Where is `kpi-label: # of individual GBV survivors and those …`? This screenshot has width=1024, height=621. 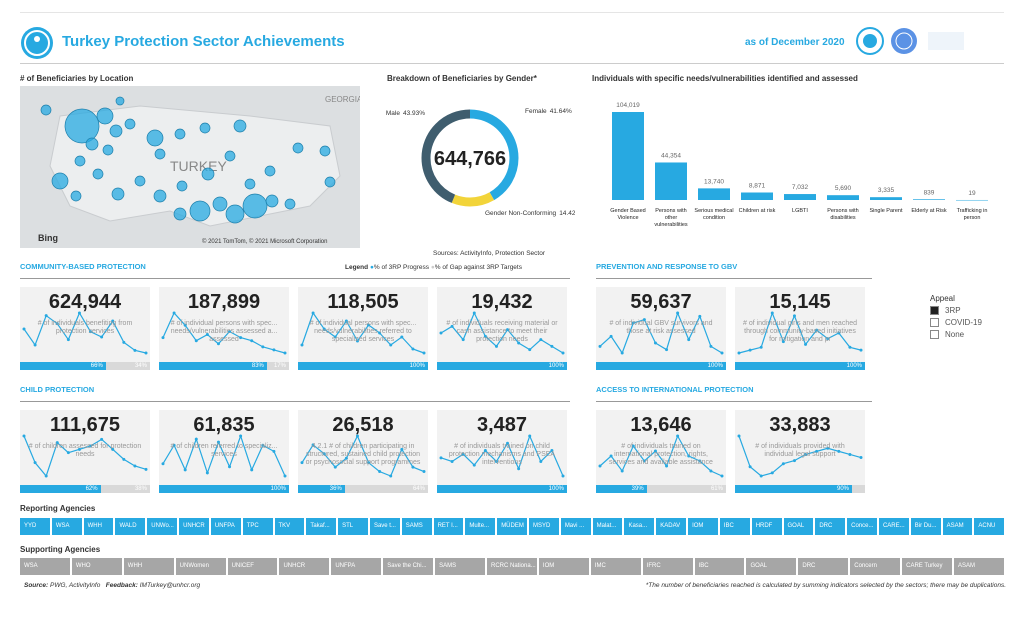 kpi-label: # of individual GBV survivors and those … is located at coordinates (661, 327).